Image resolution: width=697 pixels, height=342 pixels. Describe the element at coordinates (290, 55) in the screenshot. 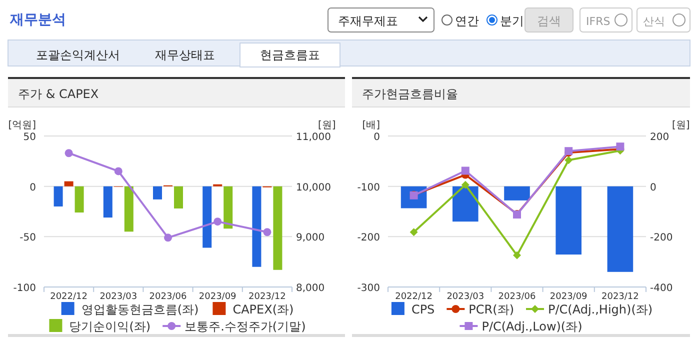

I see `text: 현금흐름표` at that location.